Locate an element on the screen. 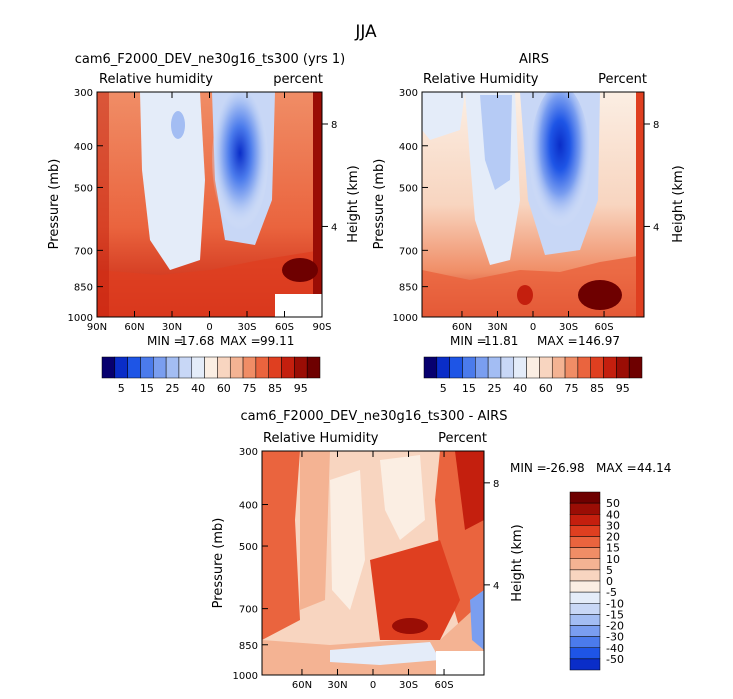 The image size is (733, 699). max-value: 99.11 is located at coordinates (277, 341).